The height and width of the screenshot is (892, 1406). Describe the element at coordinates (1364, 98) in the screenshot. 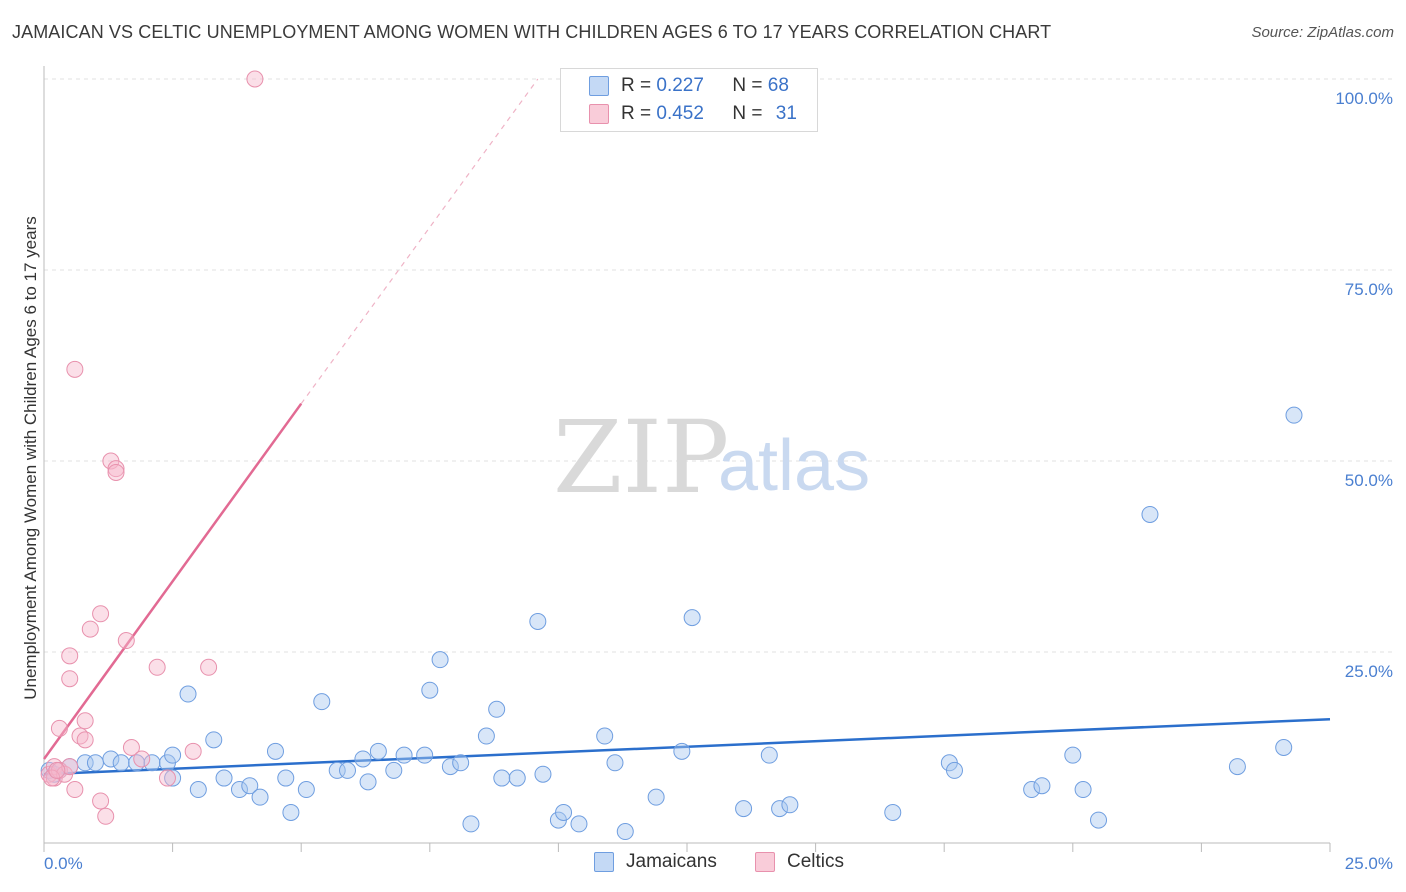

I see `y-tick-label: 100.0%` at that location.